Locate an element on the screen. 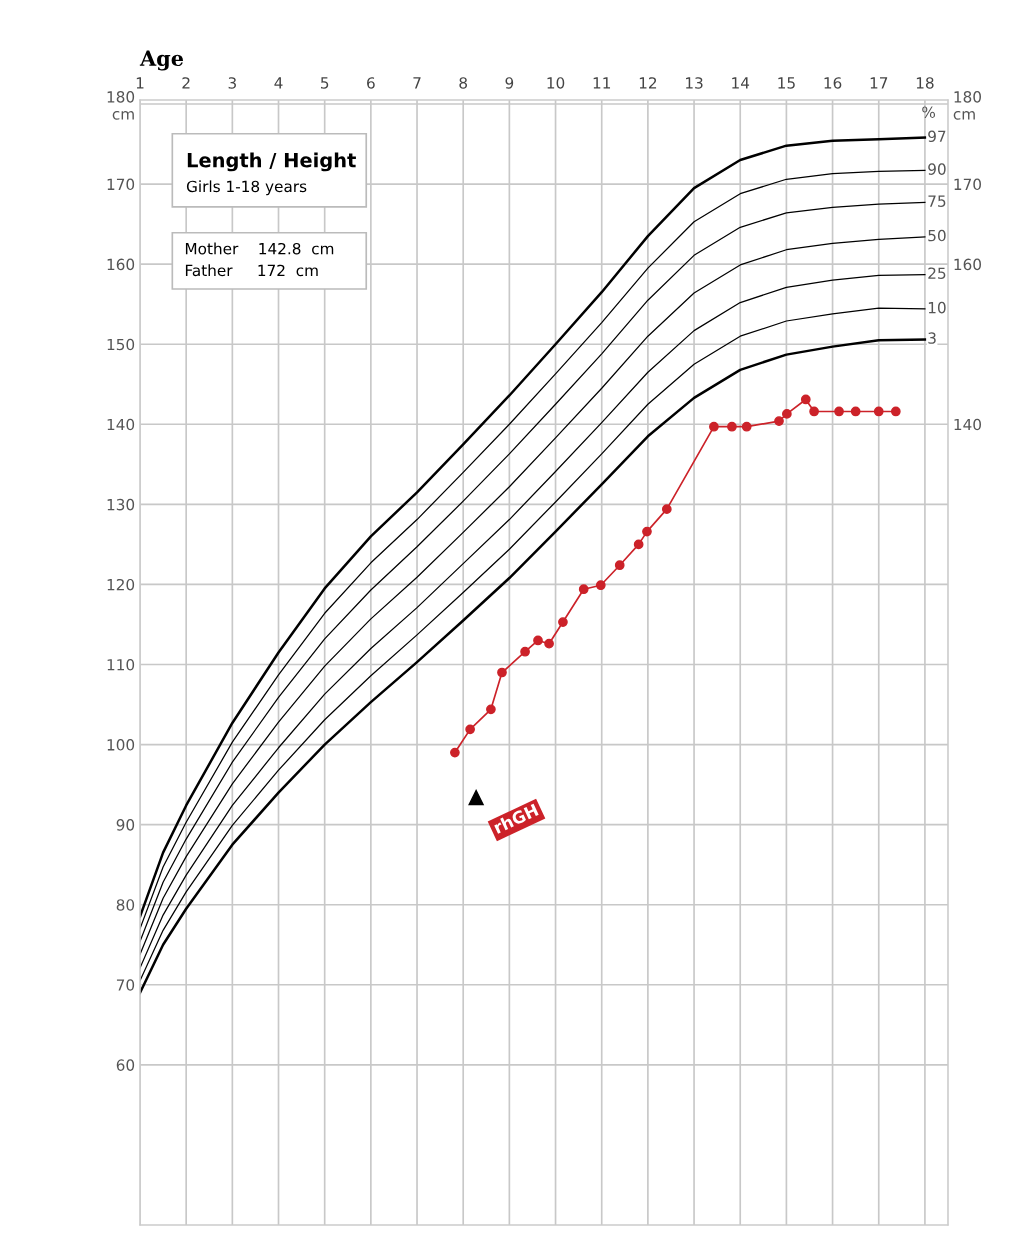 The image size is (1009, 1258). x-tick-label: 15 is located at coordinates (786, 83).